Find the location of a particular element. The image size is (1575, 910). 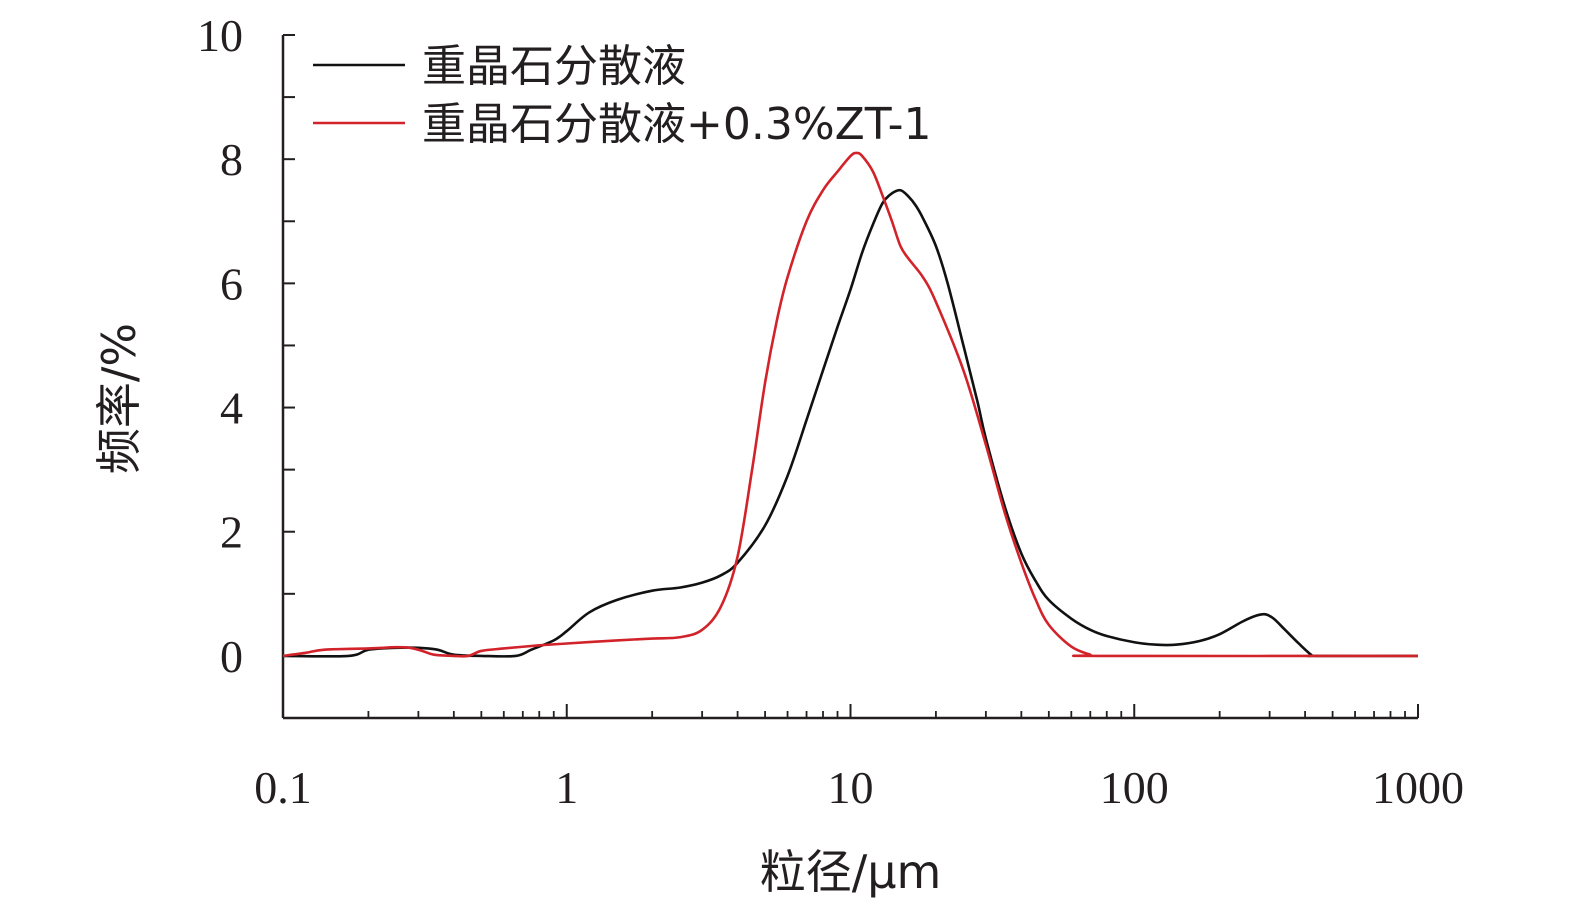

legend-label-series-2: 重晶石分散液+0.3%ZT-1 is located at coordinates (677, 124).